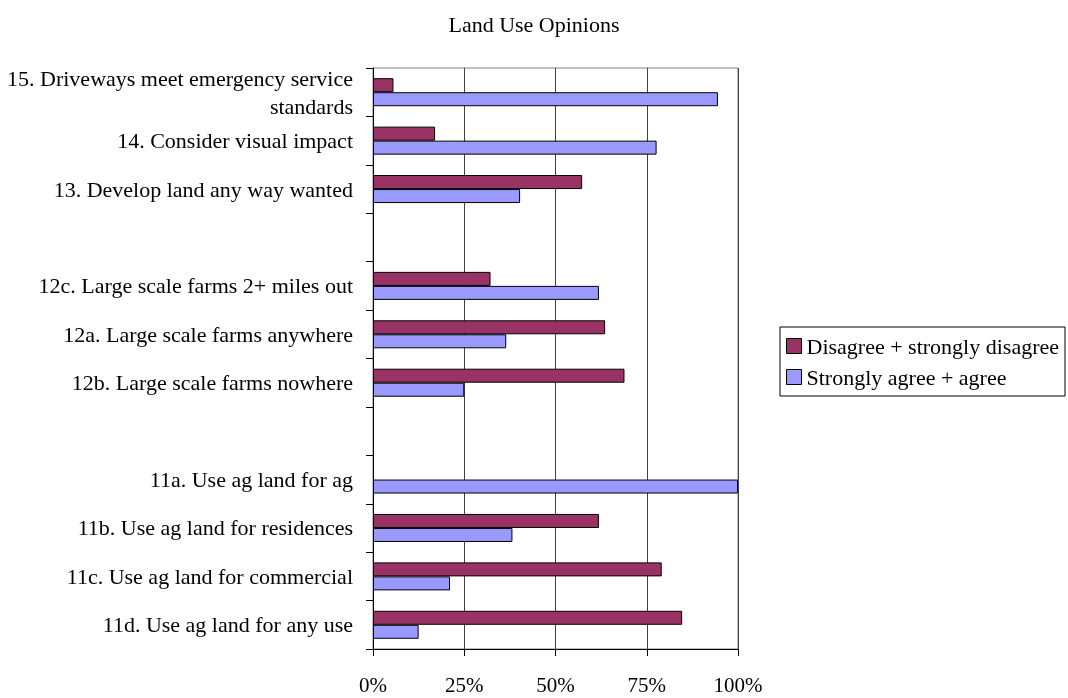 The height and width of the screenshot is (698, 1068). I want to click on y-tick-label: 11b. Use ag land for residences, so click(215, 528).